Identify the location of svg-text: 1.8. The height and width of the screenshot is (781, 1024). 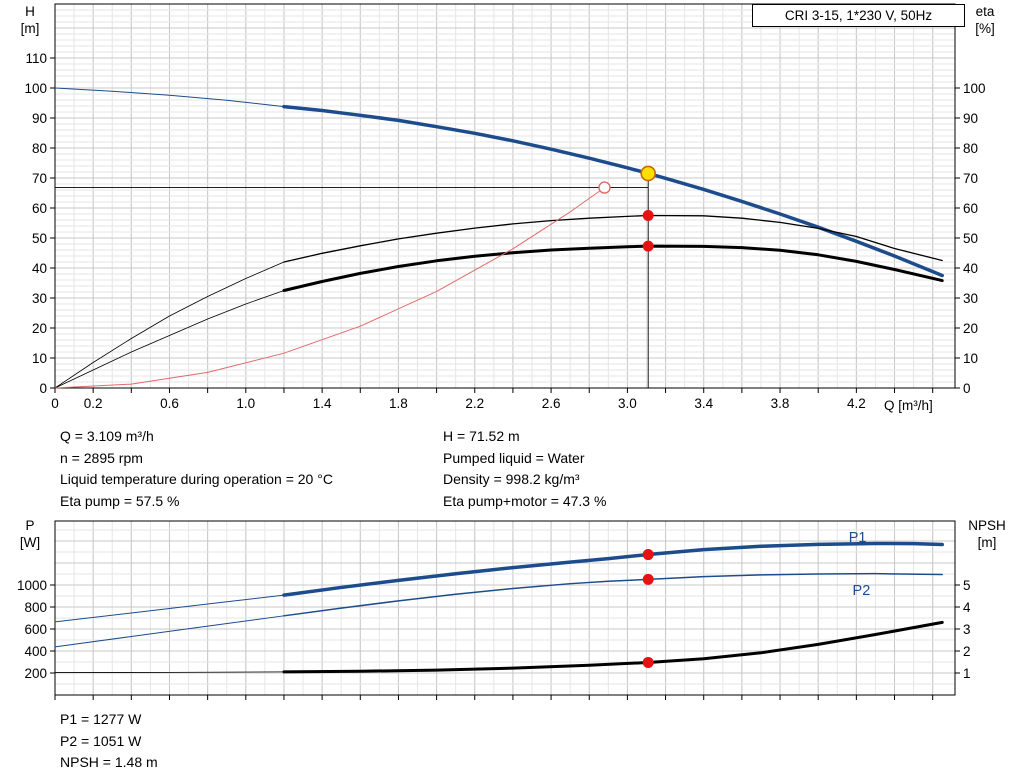
(398, 403).